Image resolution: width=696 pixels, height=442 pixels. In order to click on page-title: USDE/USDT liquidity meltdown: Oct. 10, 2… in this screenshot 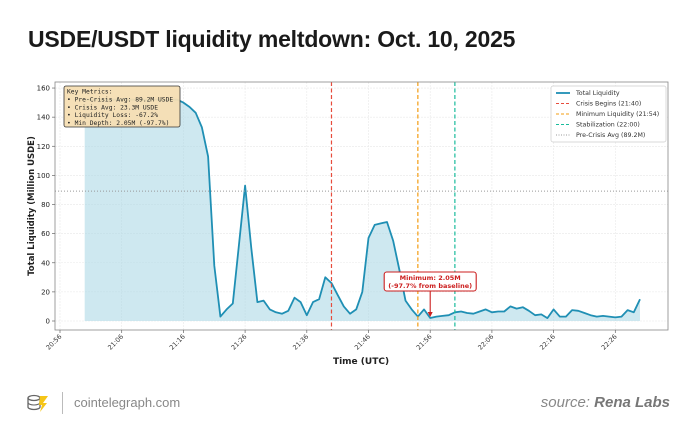, I will do `click(272, 39)`.